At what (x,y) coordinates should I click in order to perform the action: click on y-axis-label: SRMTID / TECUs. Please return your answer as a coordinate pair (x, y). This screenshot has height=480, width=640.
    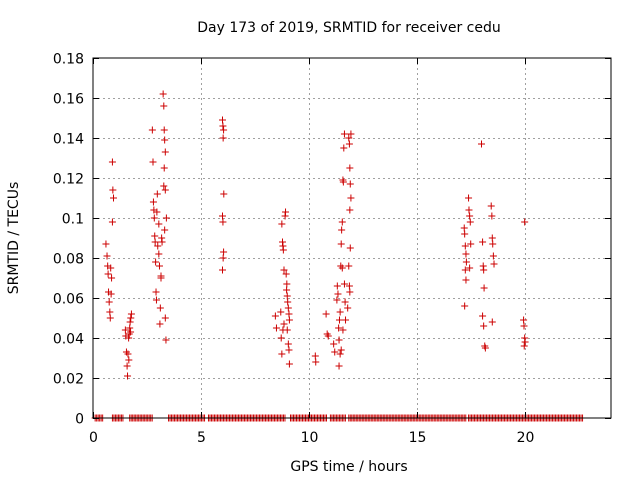
    Looking at the image, I should click on (14, 238).